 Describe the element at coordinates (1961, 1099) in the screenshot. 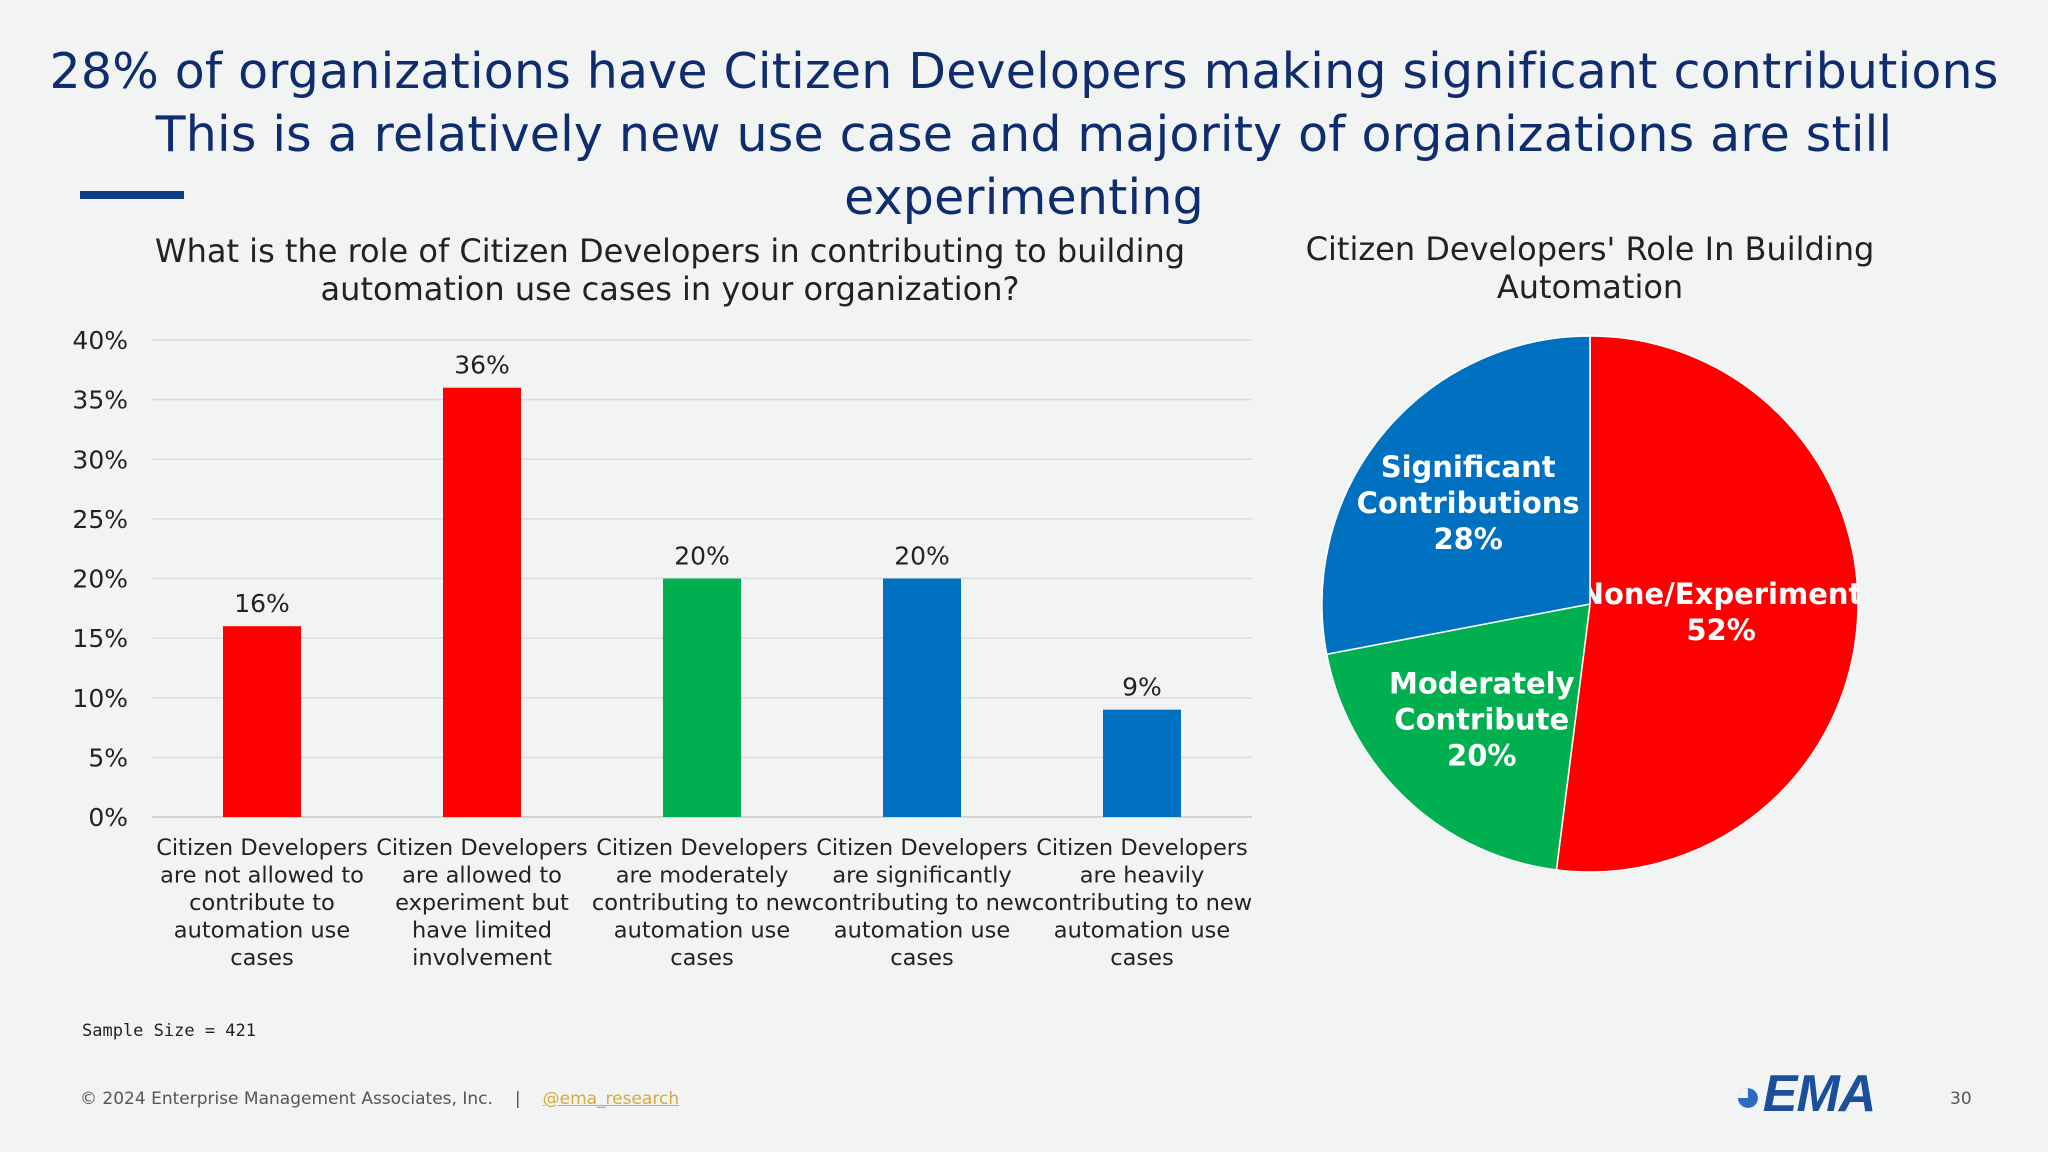

I see `page-number: 30` at that location.